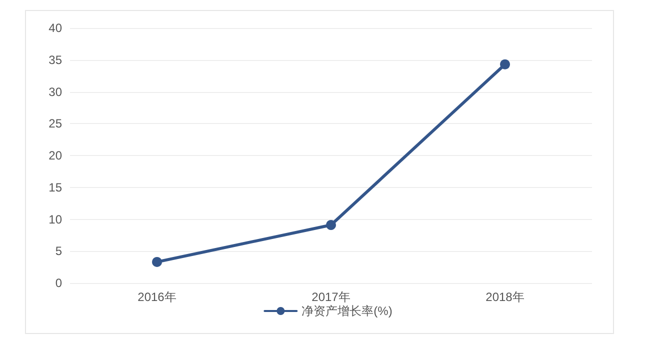 The image size is (656, 344). Describe the element at coordinates (331, 297) in the screenshot. I see `x-tick-label: 2017年` at that location.